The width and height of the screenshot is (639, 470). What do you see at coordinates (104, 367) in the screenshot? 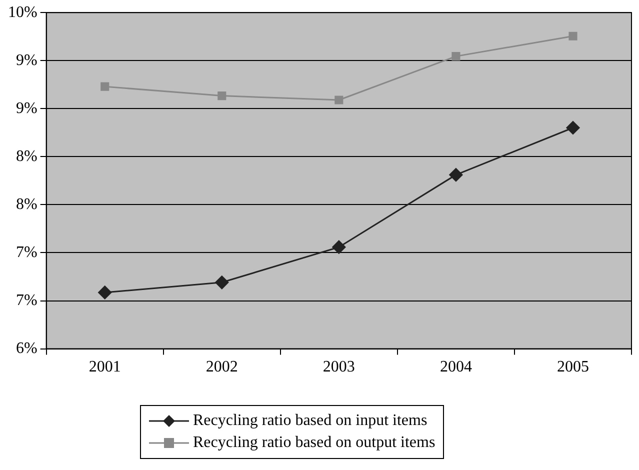
I see `x-tick-label: 2001` at bounding box center [104, 367].